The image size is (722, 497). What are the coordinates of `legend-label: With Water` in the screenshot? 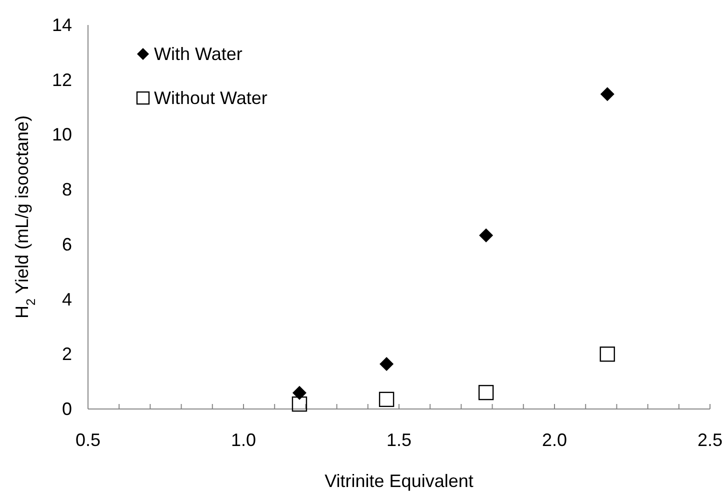 It's located at (198, 54).